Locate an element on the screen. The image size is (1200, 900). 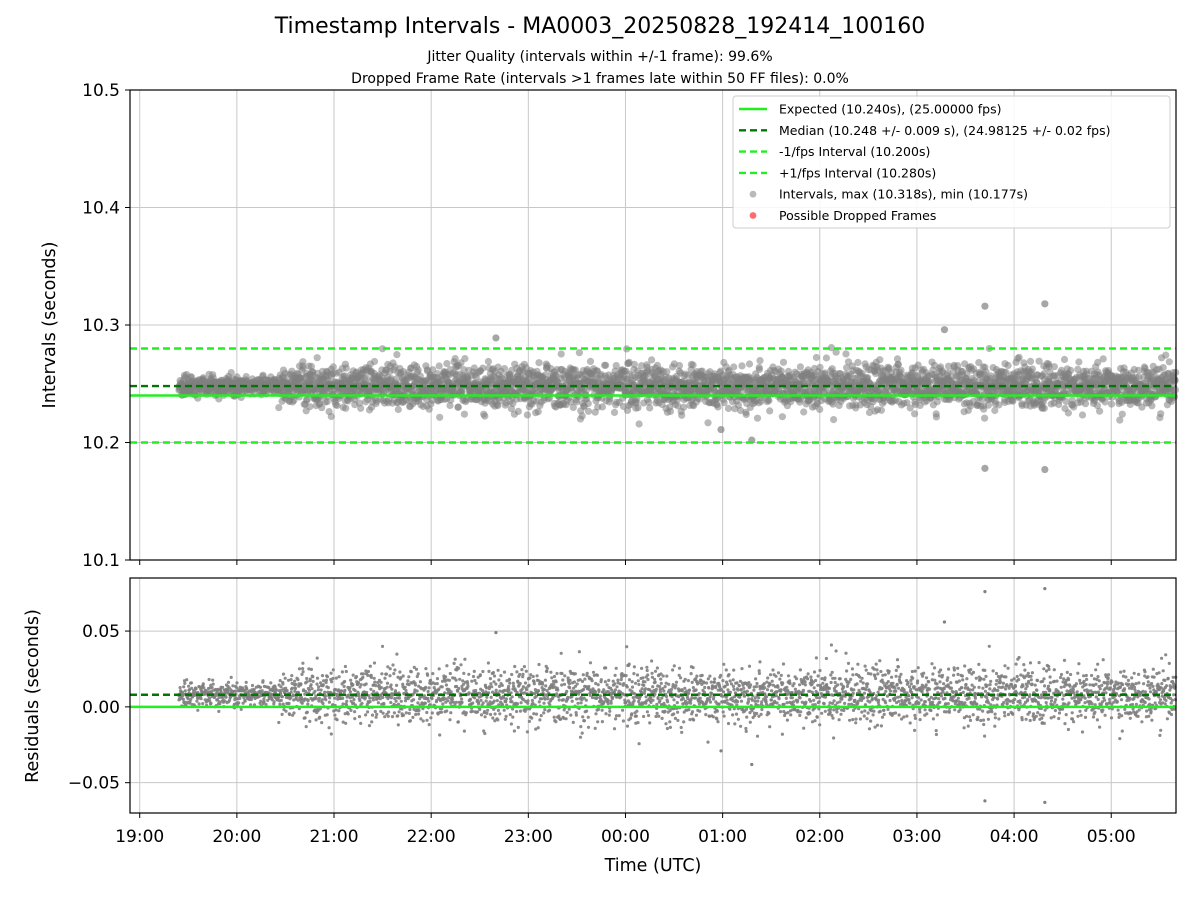
interval-outlier-point is located at coordinates (496, 338).